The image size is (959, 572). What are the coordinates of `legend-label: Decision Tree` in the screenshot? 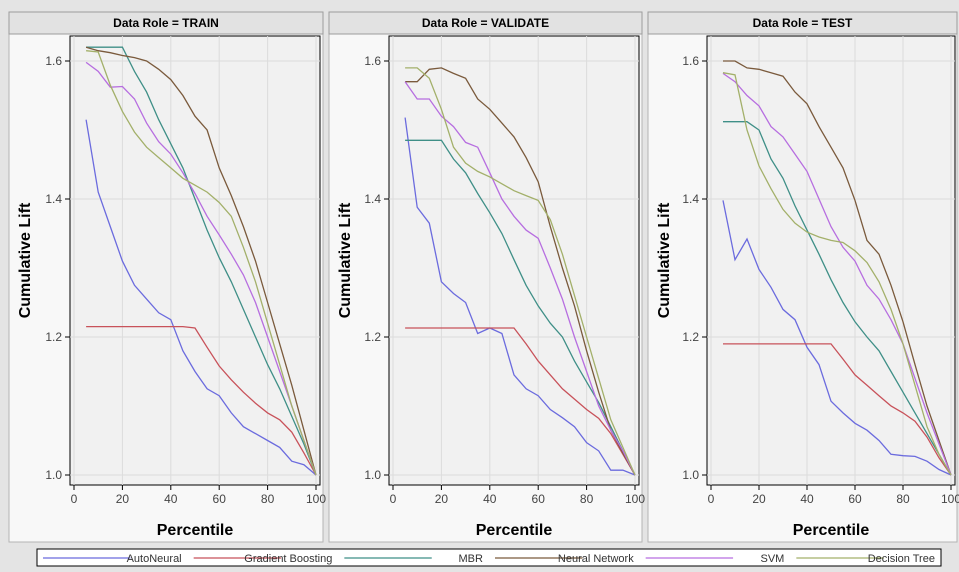 It's located at (901, 559).